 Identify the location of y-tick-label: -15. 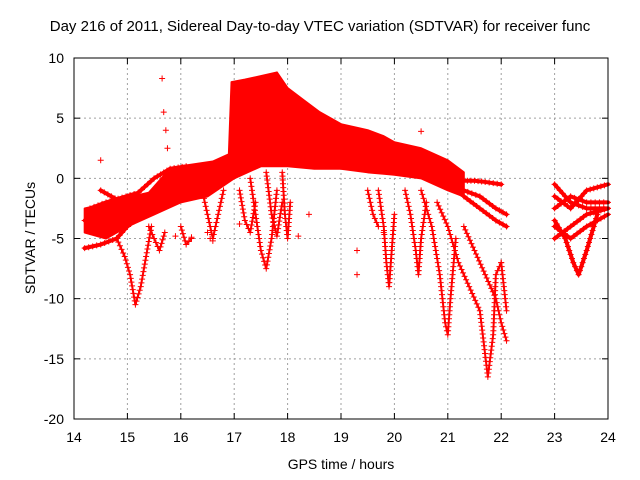
(54, 359).